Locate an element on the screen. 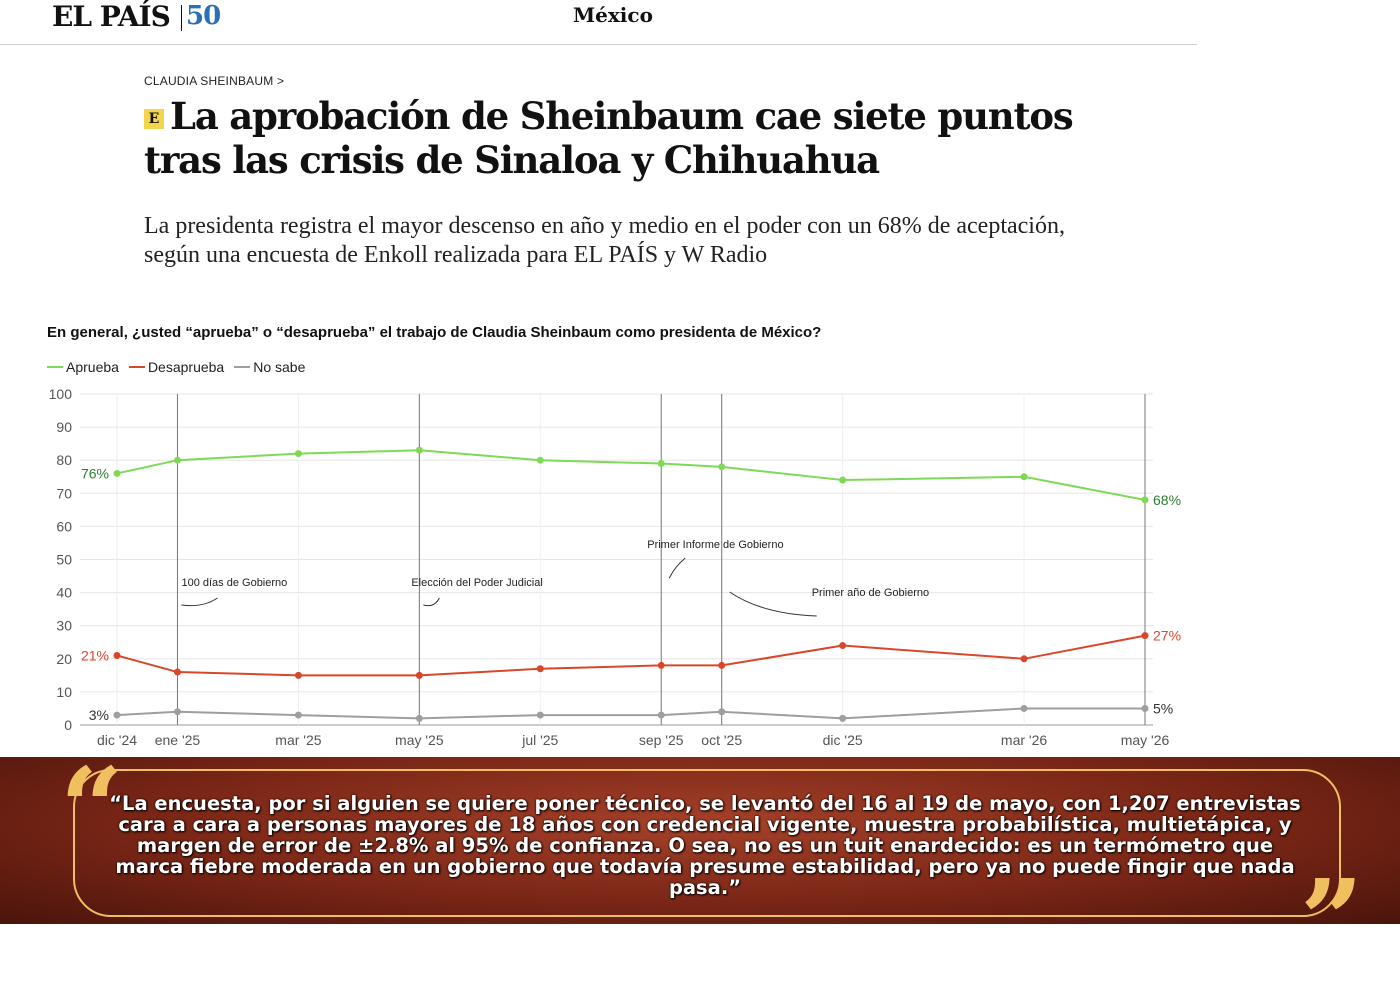  y-tick-label: 20 is located at coordinates (64, 659).